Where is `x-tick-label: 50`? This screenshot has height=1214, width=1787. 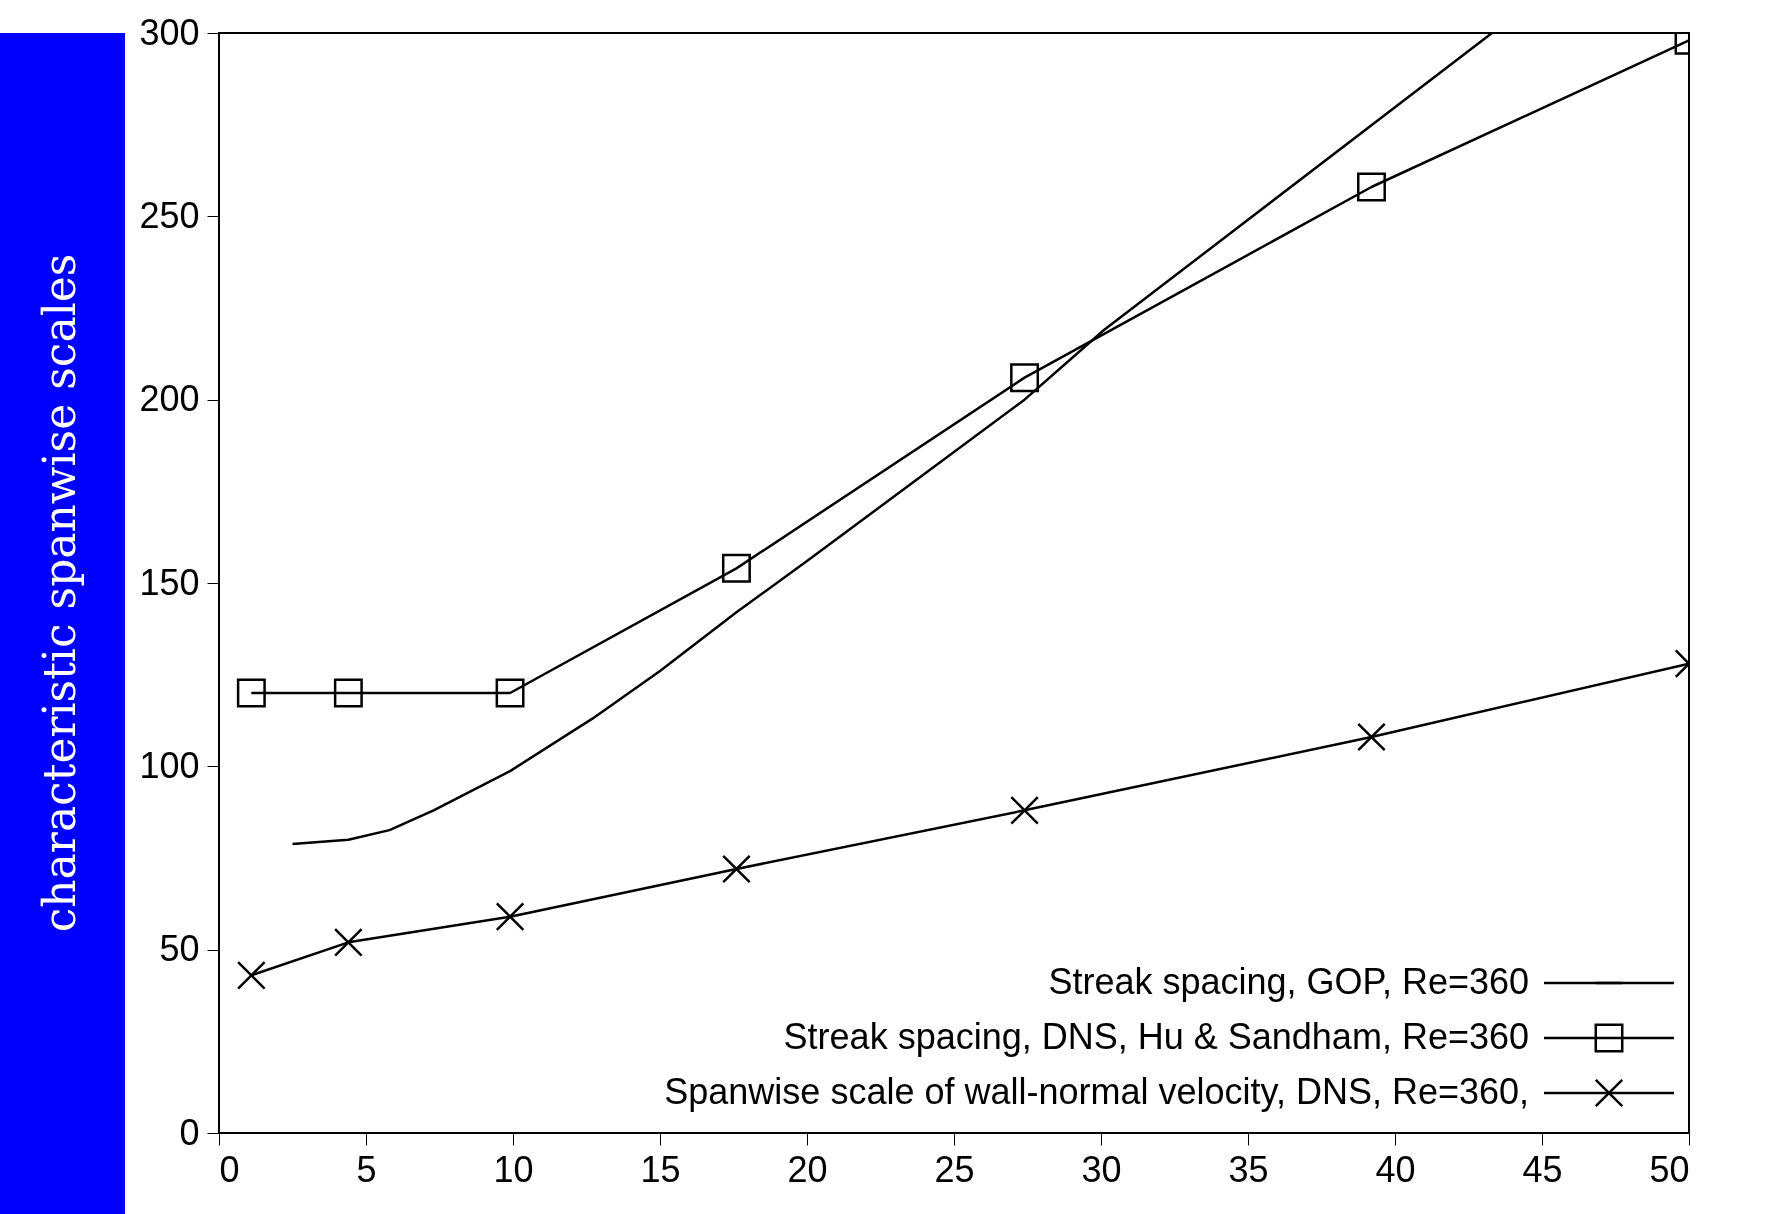
x-tick-label: 50 is located at coordinates (1669, 1169).